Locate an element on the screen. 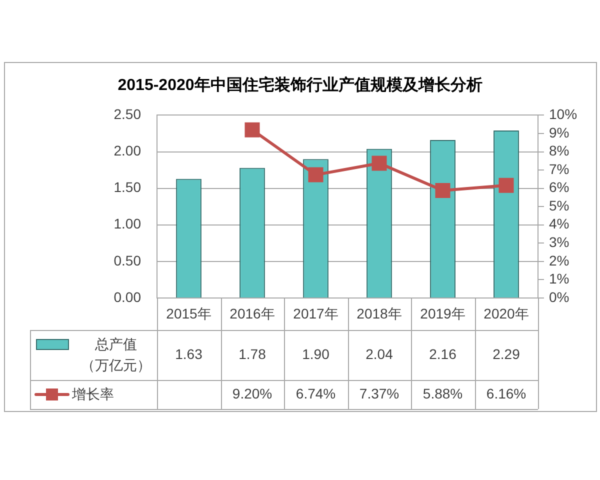 This screenshot has height=480, width=600. y2-tick-label: 6% is located at coordinates (559, 187).